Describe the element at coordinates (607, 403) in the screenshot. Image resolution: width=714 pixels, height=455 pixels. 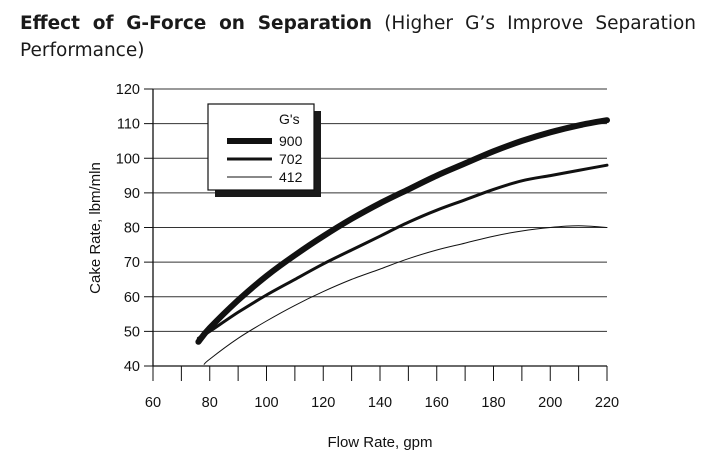
I see `x-tick-label: 220` at that location.